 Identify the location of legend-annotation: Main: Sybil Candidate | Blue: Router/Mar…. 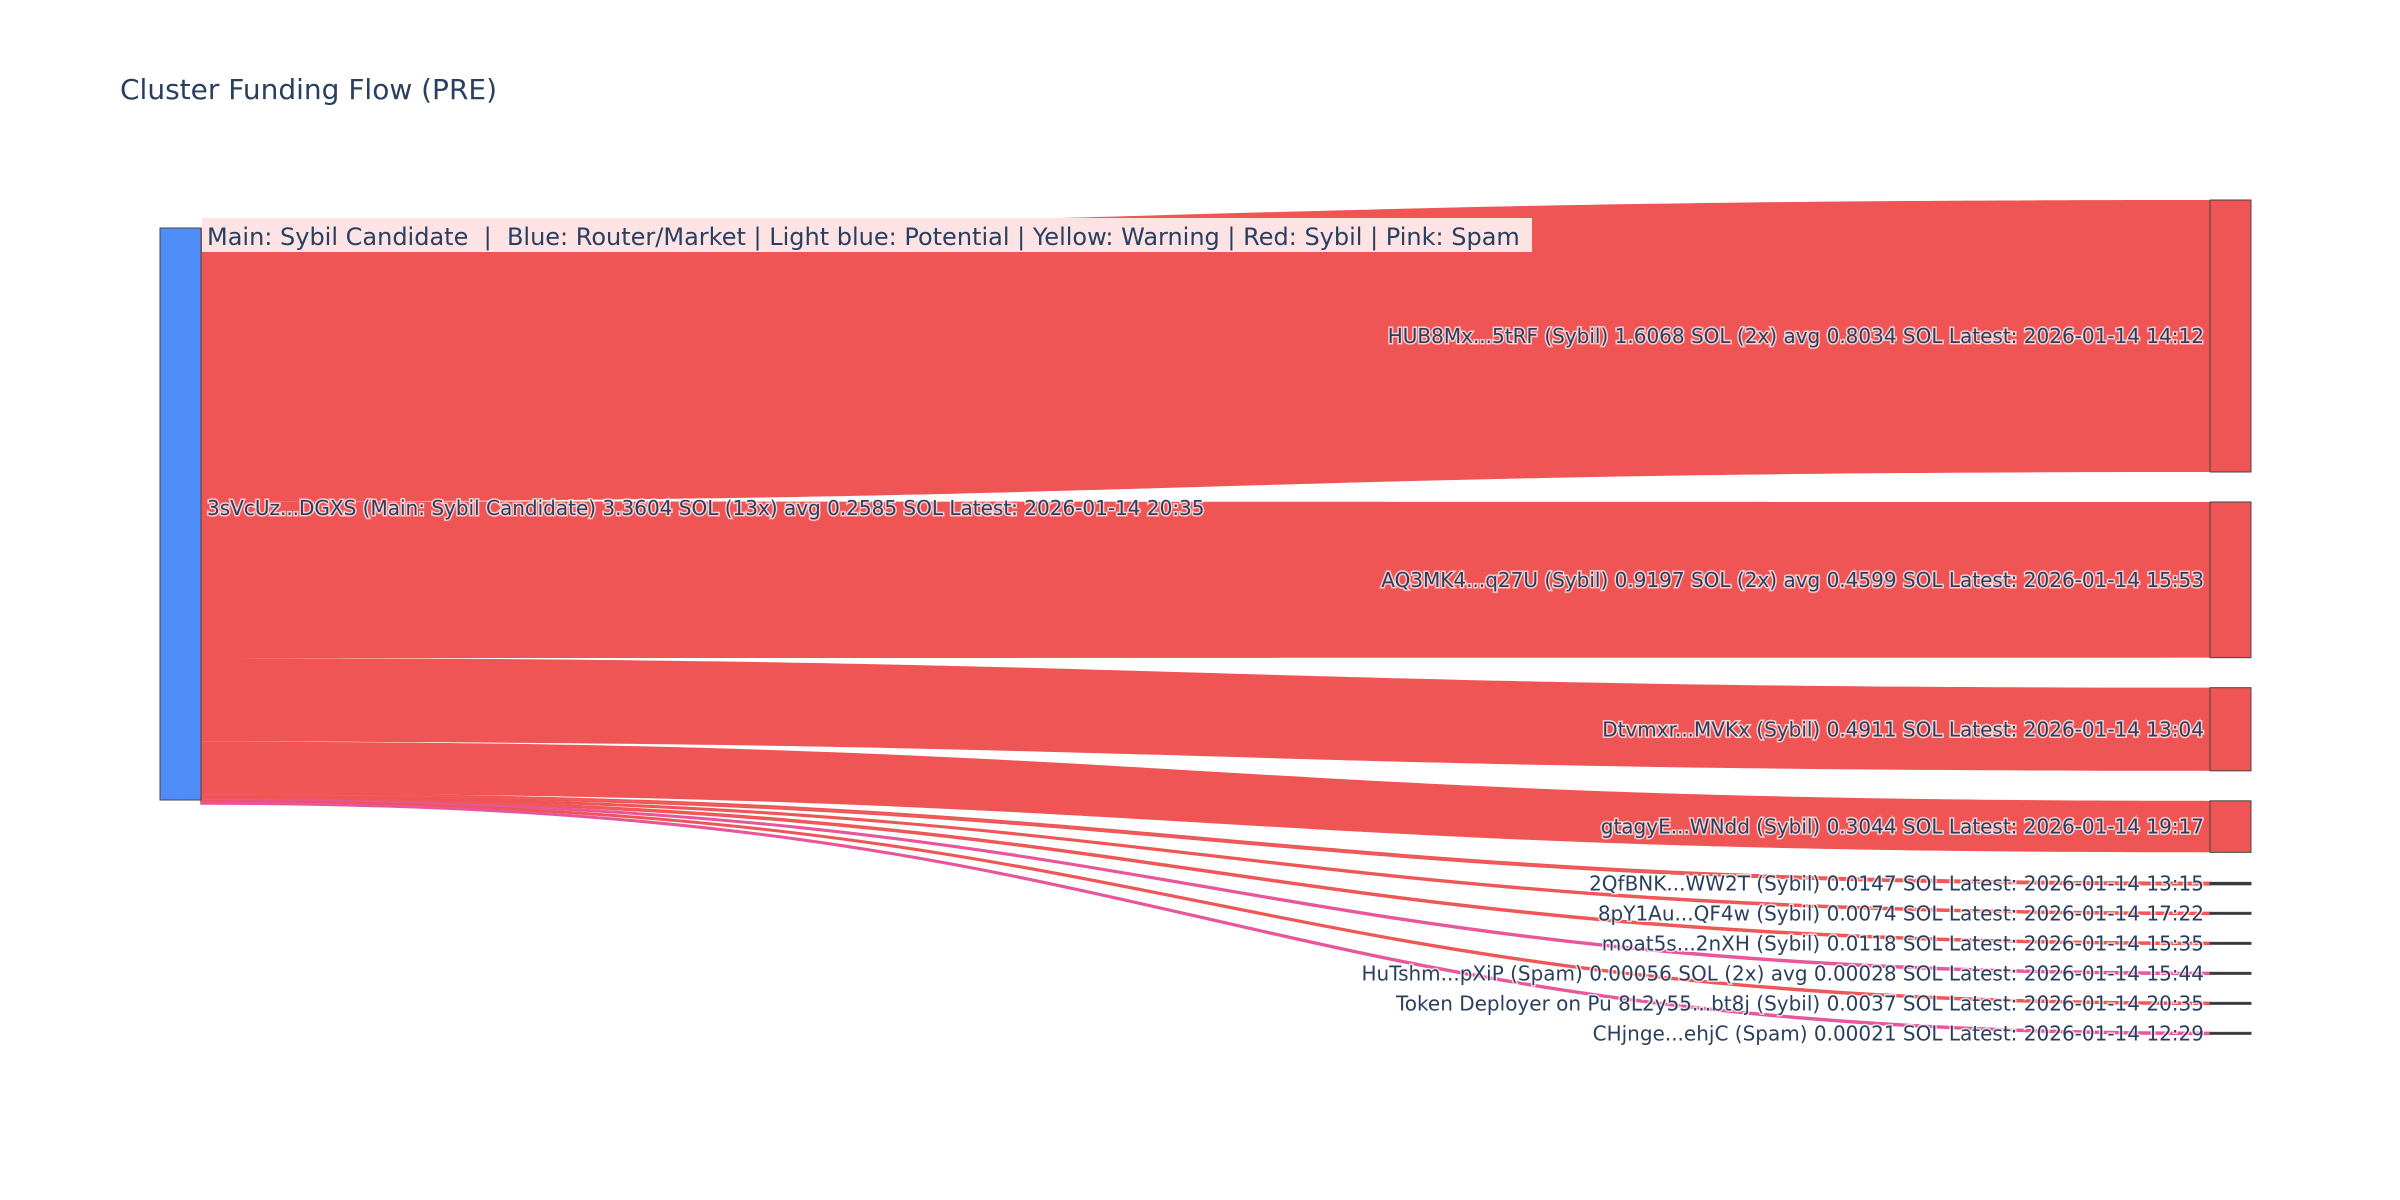
(867, 235).